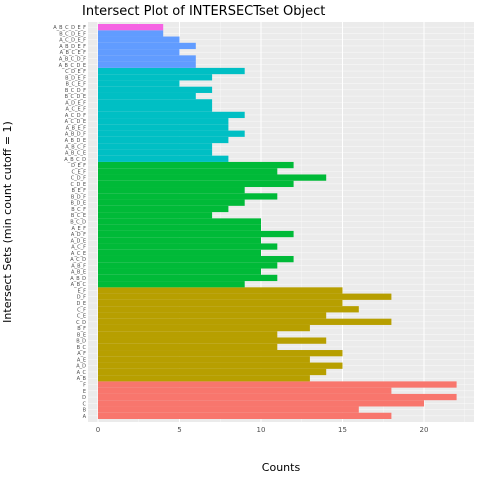 The height and width of the screenshot is (480, 480). What do you see at coordinates (212, 177) in the screenshot?
I see `bar-c-d-f` at bounding box center [212, 177].